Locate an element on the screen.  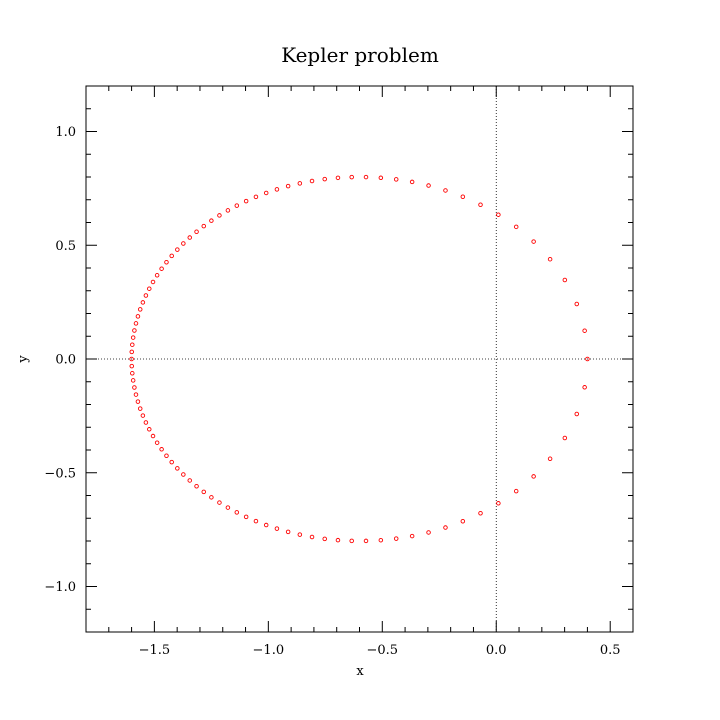
y-axis-label: y is located at coordinates (23, 359).